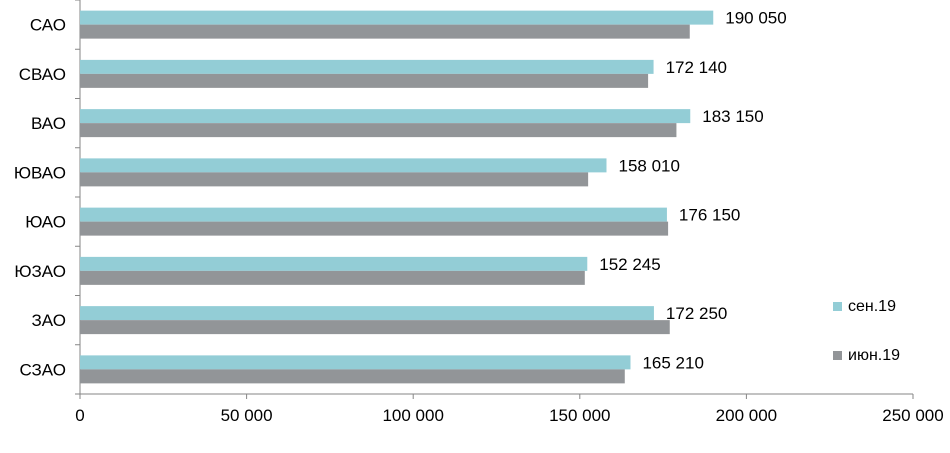 This screenshot has height=453, width=950. What do you see at coordinates (629, 264) in the screenshot?
I see `data-label-sep19: 152 245` at bounding box center [629, 264].